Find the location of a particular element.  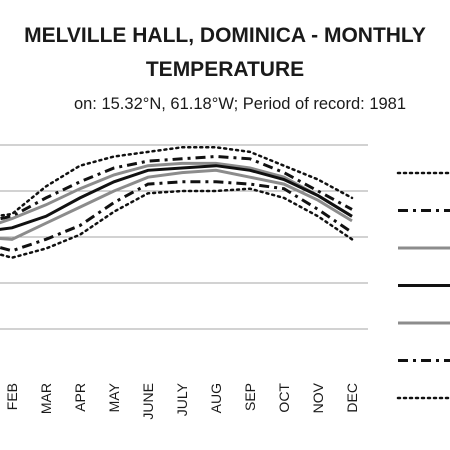

x-tick-label: MAR is located at coordinates (46, 398).